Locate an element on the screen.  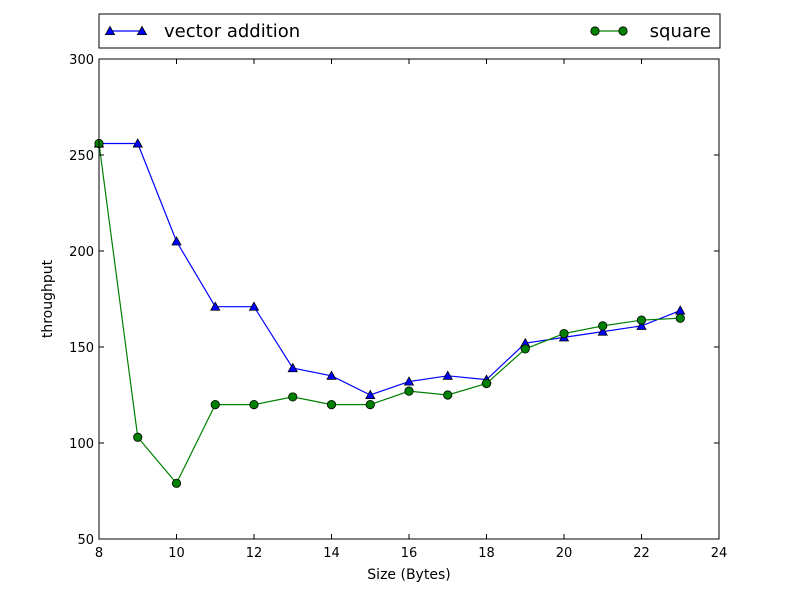
x-tick-label: 20 is located at coordinates (564, 553).